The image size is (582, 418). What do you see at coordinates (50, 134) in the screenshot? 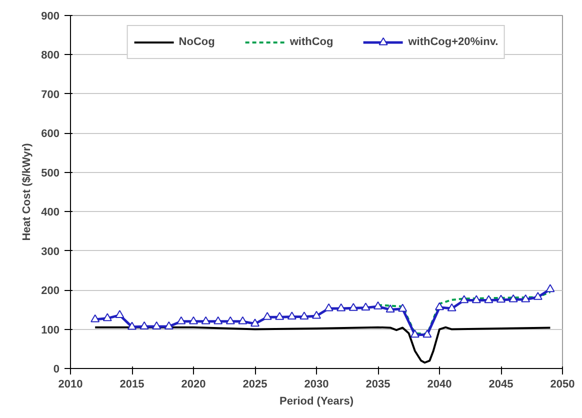
I see `y-tick-label: 600` at bounding box center [50, 134].